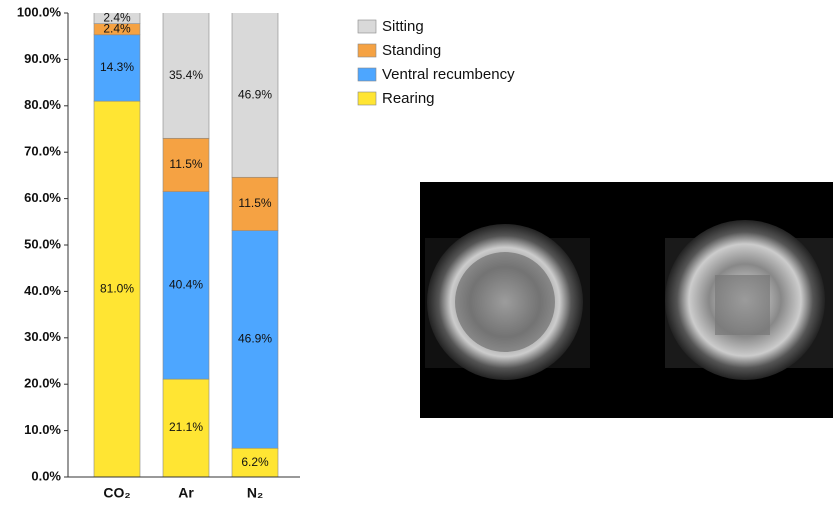 The height and width of the screenshot is (509, 833). Describe the element at coordinates (116, 493) in the screenshot. I see `x-tick-label: CO₂` at that location.